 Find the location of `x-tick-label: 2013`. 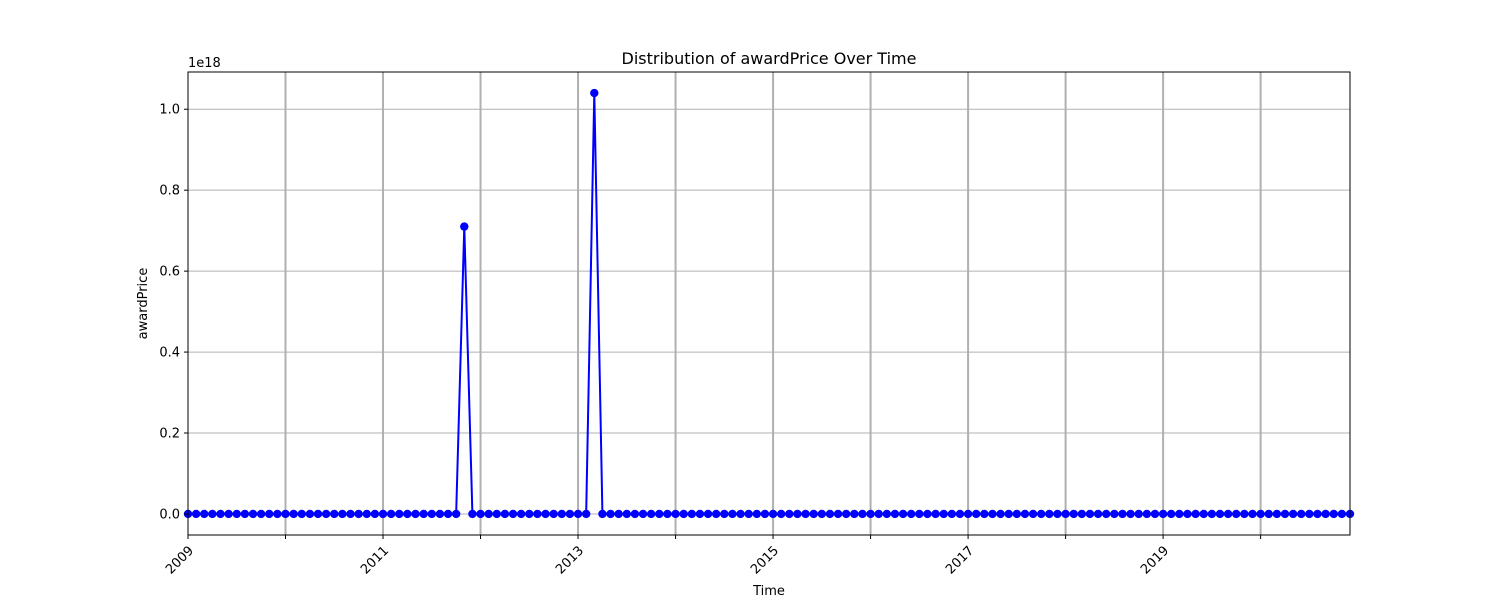

x-tick-label: 2013 is located at coordinates (570, 560).